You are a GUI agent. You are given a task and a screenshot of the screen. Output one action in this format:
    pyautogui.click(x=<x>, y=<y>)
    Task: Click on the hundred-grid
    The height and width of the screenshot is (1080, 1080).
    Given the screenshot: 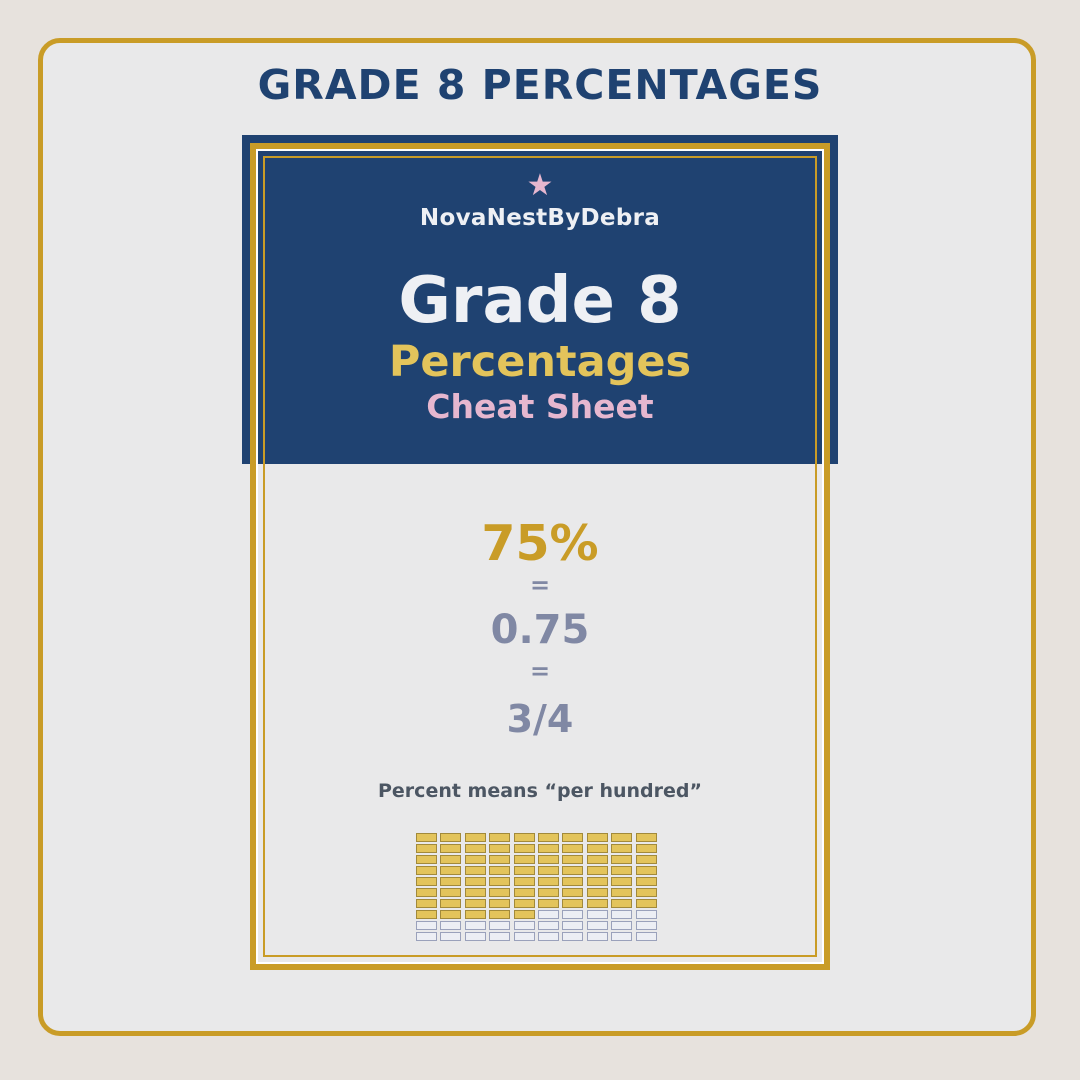 What is the action you would take?
    pyautogui.click(x=537, y=888)
    